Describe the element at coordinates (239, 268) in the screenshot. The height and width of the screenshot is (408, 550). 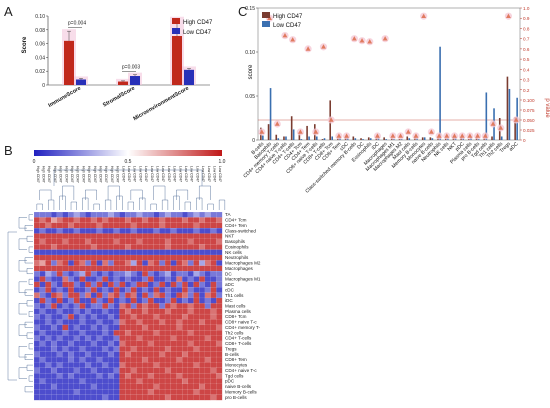
I see `panel-b-row-label: Macrophages` at that location.